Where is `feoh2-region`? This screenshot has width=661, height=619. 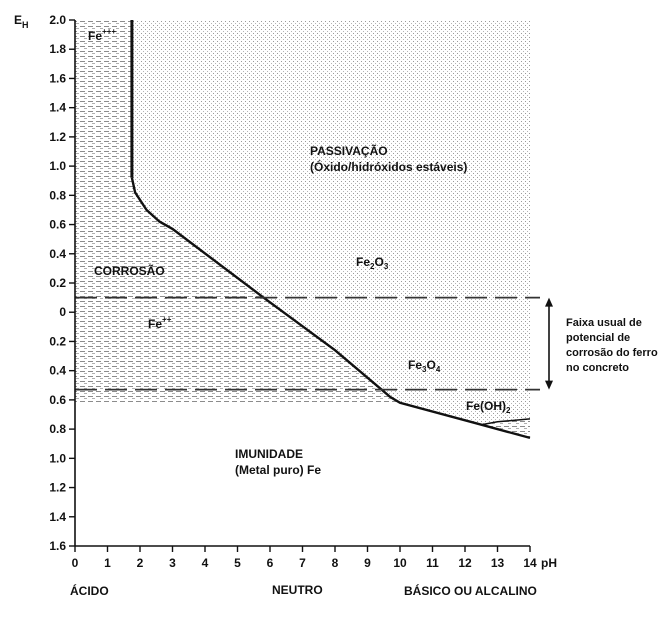 feoh2-region is located at coordinates (505, 428).